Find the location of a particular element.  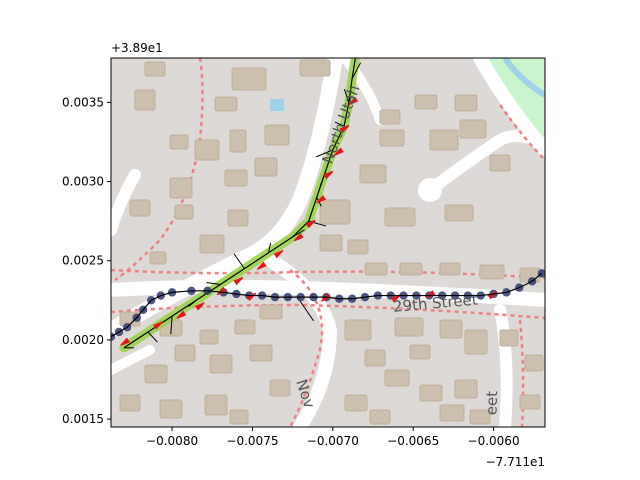

street-track-line is located at coordinates (327, 305).